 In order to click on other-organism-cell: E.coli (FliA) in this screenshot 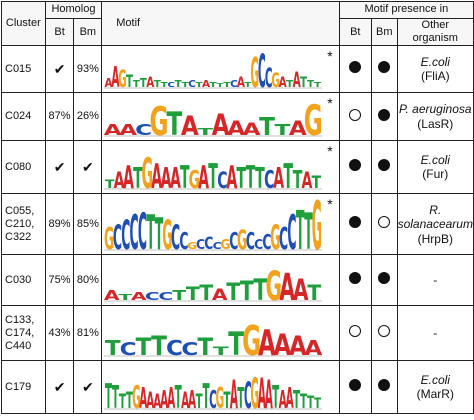, I will do `click(435, 69)`.